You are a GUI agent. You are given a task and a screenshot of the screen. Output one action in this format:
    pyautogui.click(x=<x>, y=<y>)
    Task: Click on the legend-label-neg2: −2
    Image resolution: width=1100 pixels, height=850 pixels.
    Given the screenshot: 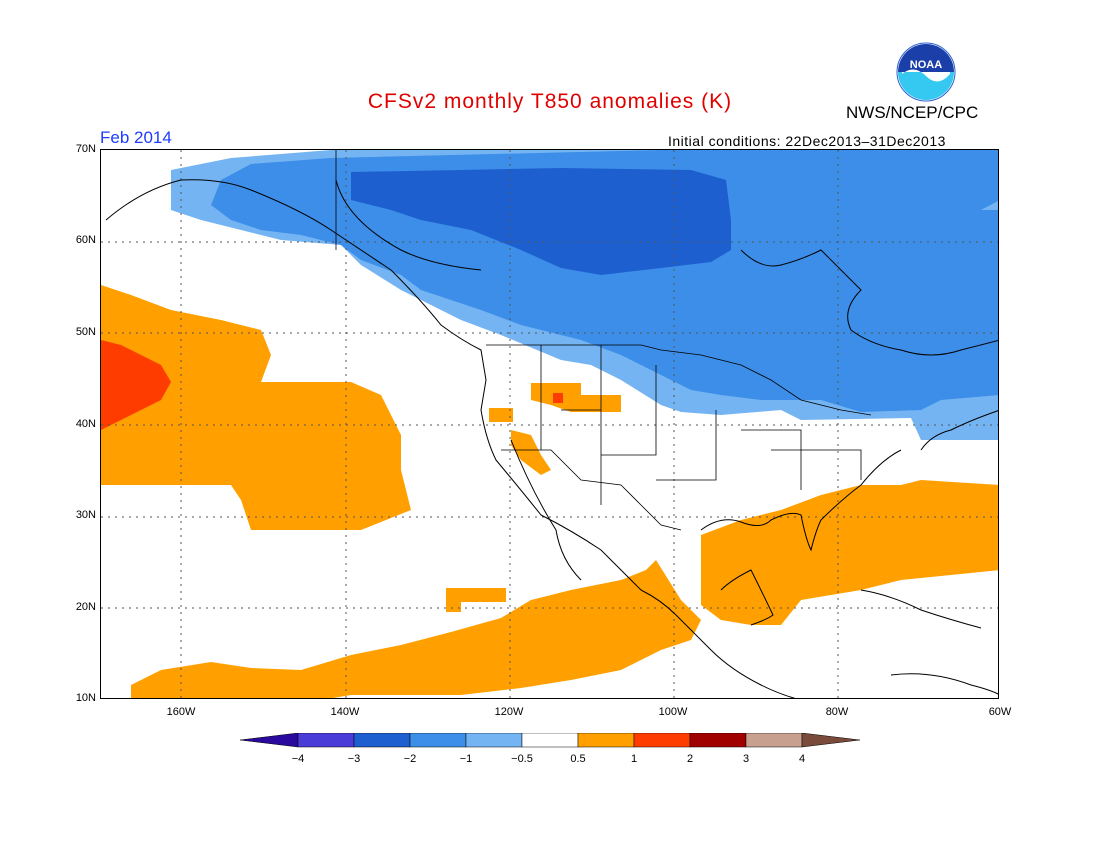 What is the action you would take?
    pyautogui.click(x=410, y=759)
    